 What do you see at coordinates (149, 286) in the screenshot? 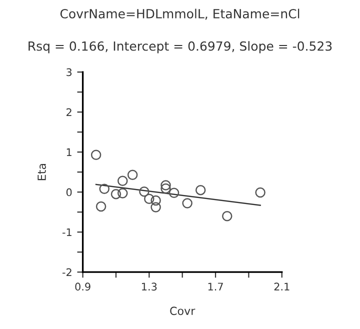
I see `x-tick-label: 1.3` at bounding box center [149, 286].